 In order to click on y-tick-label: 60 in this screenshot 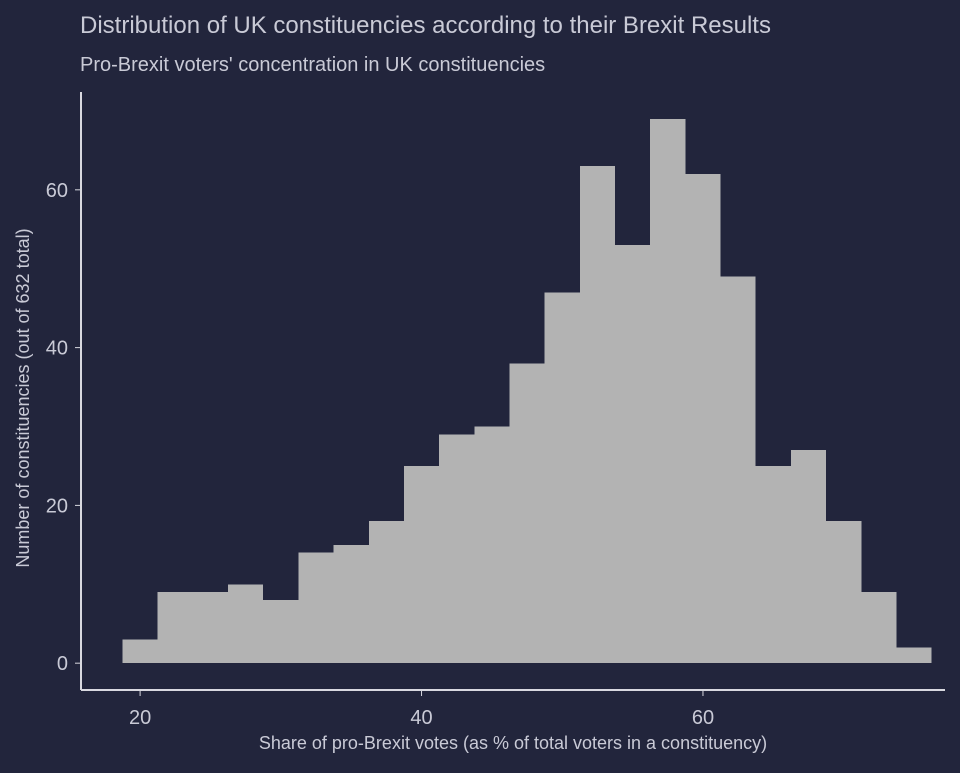, I will do `click(57, 191)`.